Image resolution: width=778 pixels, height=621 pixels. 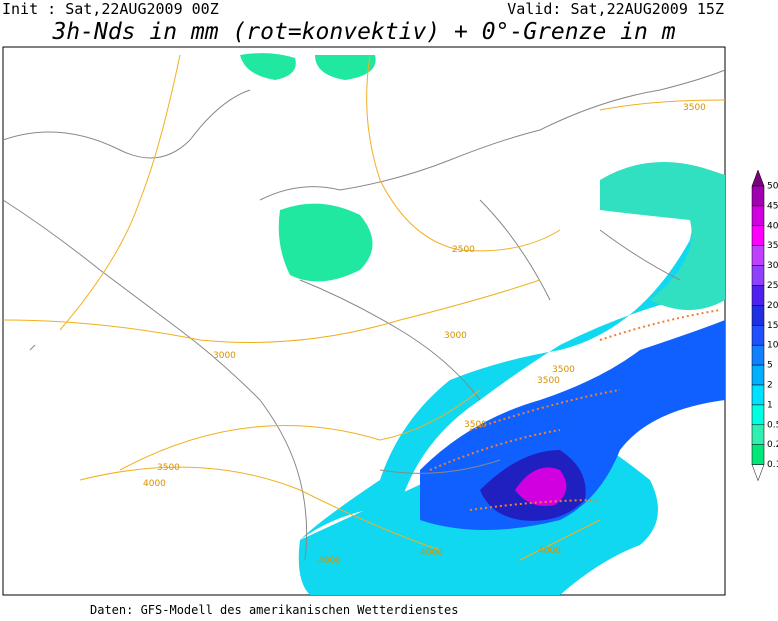 I want to click on colorbar-label: 40, so click(x=772, y=226).